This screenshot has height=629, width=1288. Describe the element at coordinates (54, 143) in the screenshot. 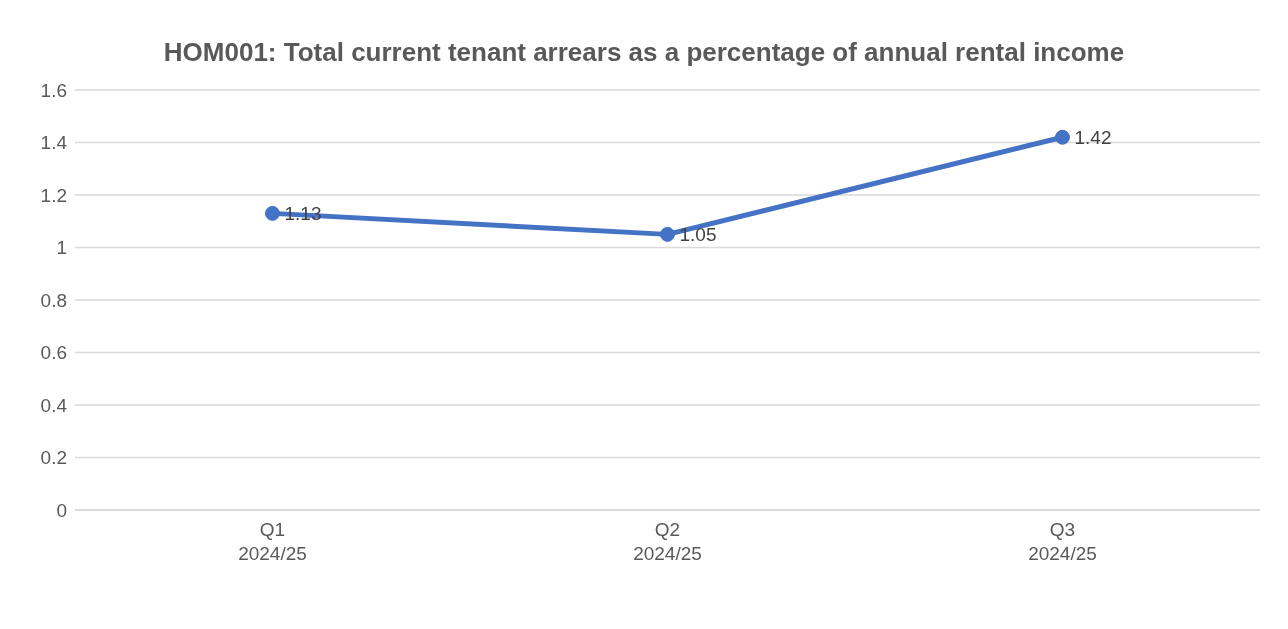

I see `y-tick-label: 1.4` at that location.